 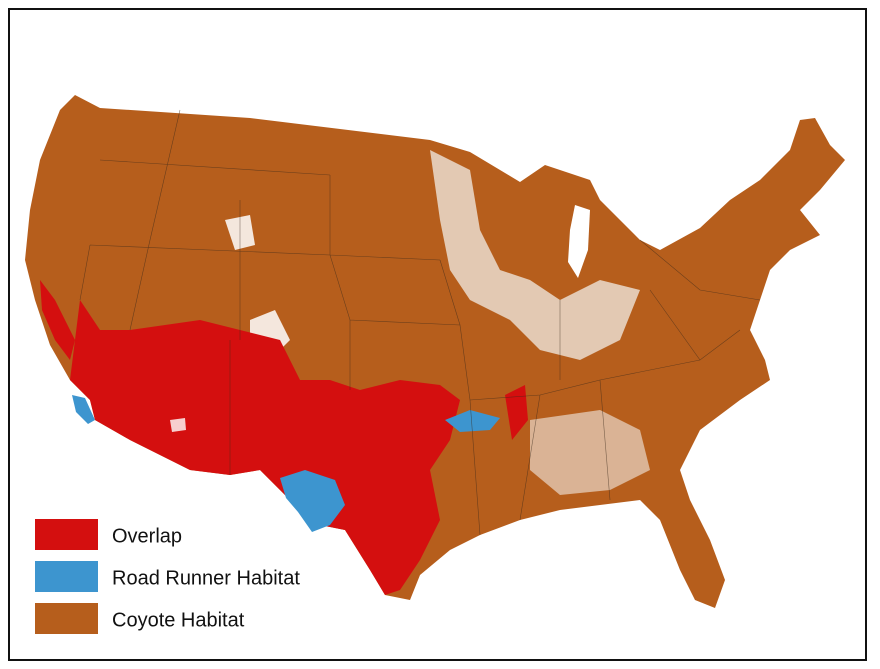 What do you see at coordinates (147, 536) in the screenshot?
I see `legend-label: Overlap` at bounding box center [147, 536].